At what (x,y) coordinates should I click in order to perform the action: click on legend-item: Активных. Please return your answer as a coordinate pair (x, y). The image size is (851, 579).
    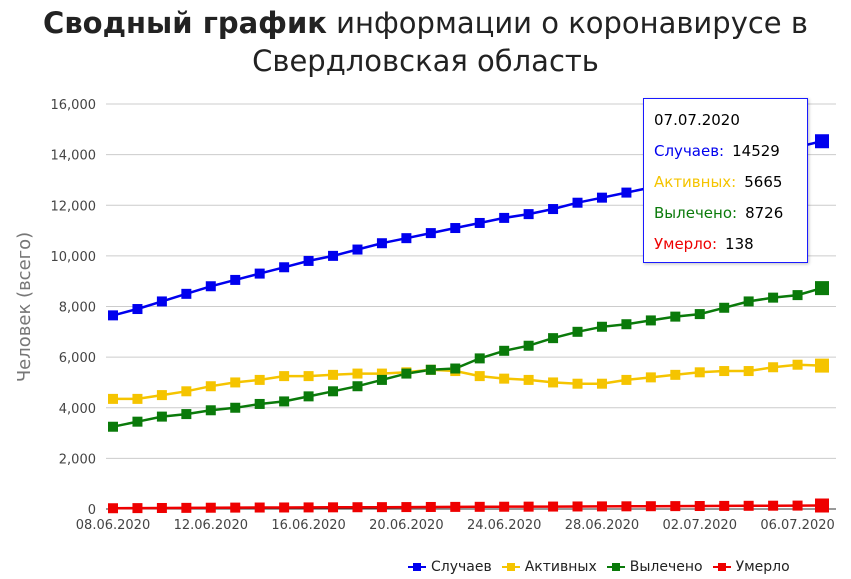
    Looking at the image, I should click on (549, 567).